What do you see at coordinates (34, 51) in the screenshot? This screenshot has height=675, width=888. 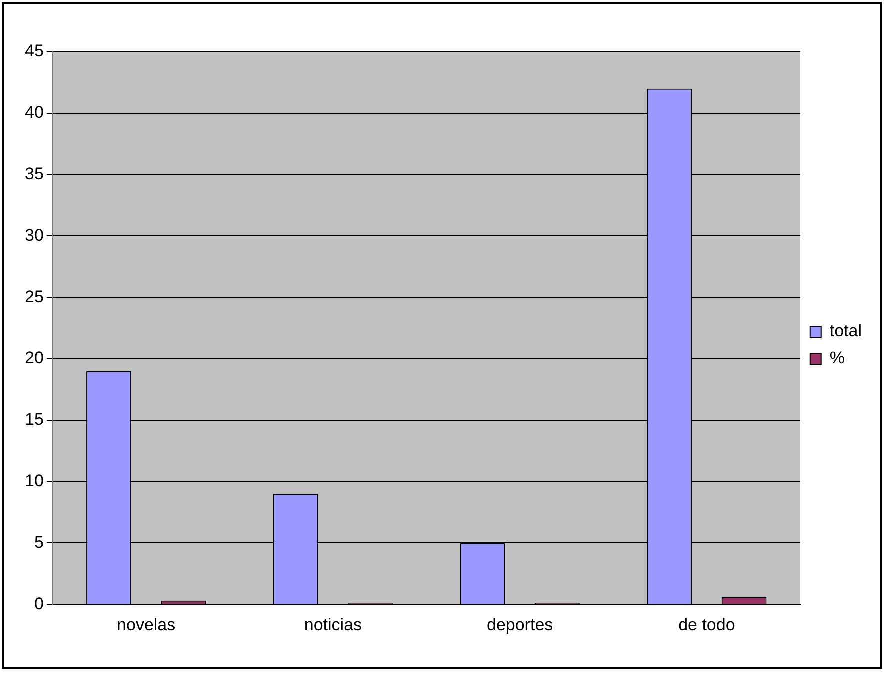 I see `y-tick-label: 45` at bounding box center [34, 51].